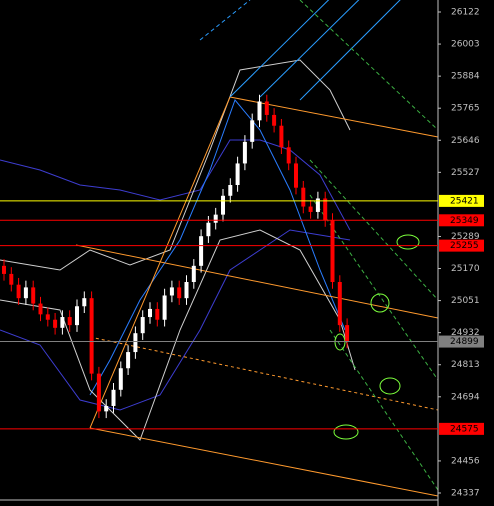 This screenshot has height=506, width=494. I want to click on level-label: 25349, so click(464, 221).